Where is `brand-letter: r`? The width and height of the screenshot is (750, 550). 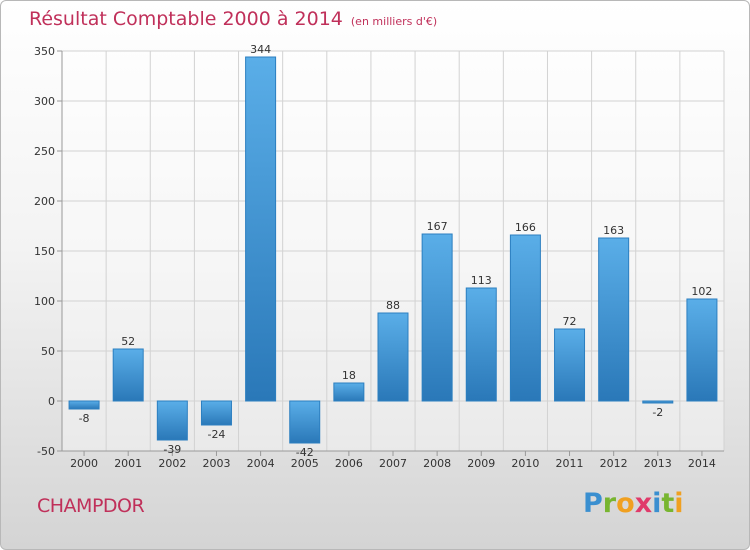 brand-letter: r is located at coordinates (609, 503).